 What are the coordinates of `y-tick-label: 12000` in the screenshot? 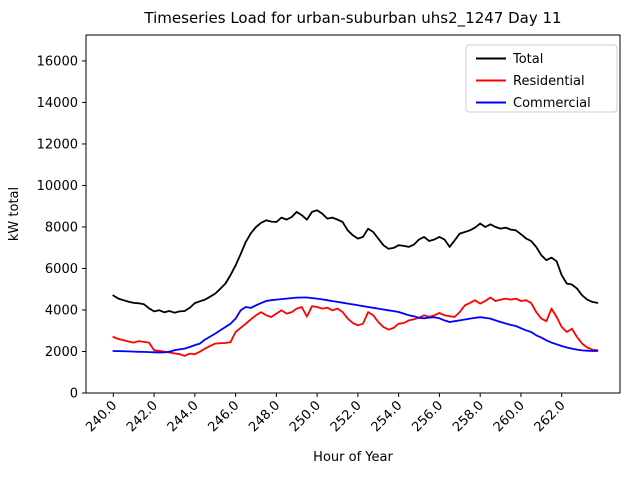 It's located at (57, 144).